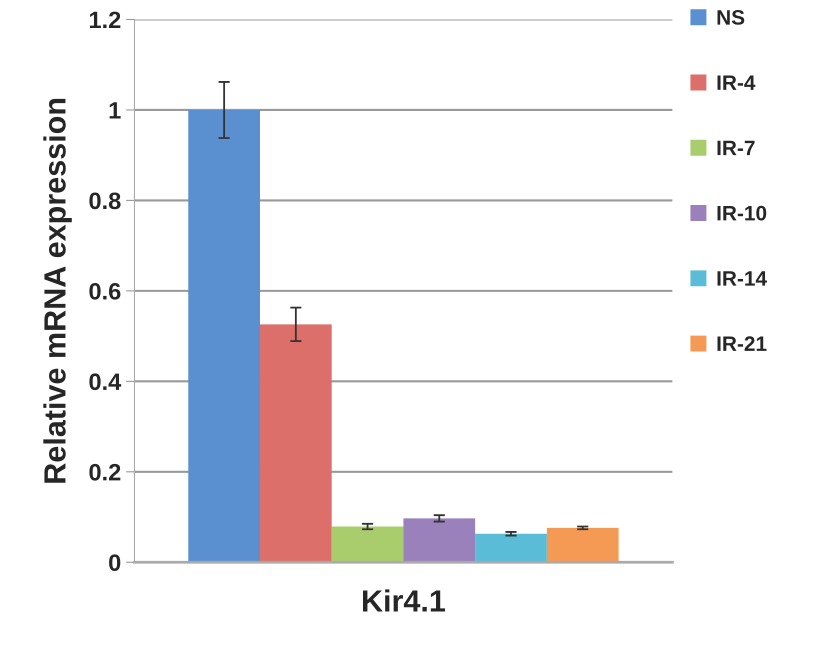  I want to click on legend-label: IR-4, so click(737, 83).